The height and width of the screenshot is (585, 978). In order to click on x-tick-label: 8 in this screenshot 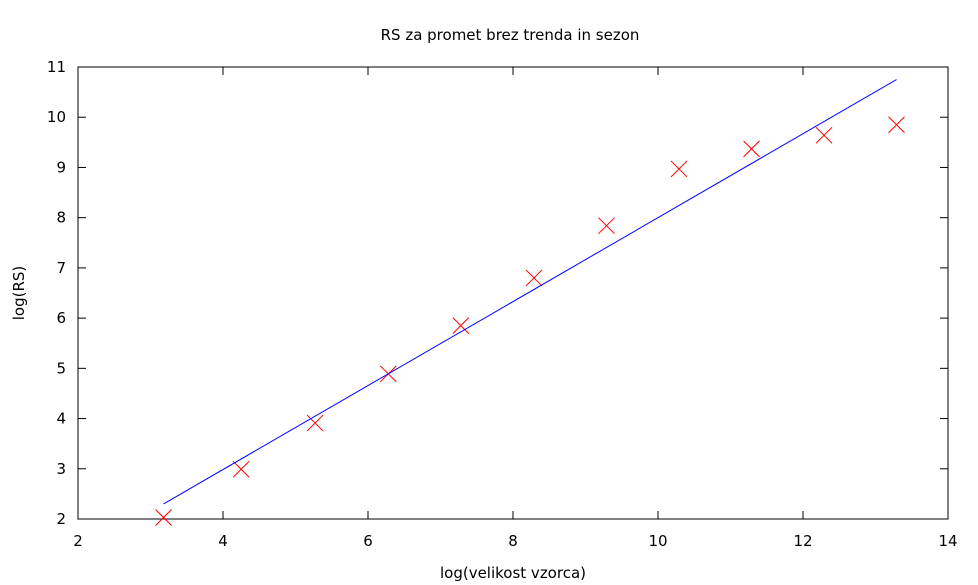, I will do `click(513, 541)`.